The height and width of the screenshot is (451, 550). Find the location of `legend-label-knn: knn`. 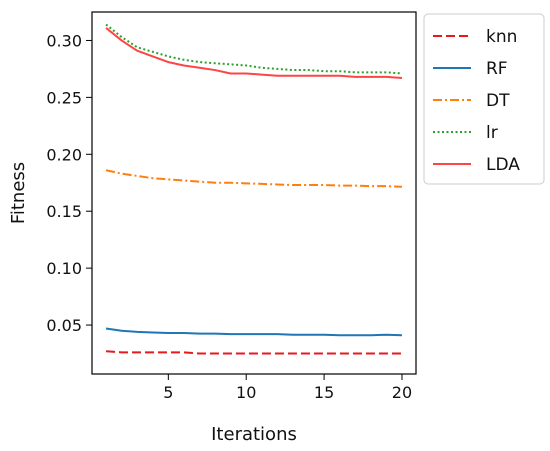

legend-label-knn: knn is located at coordinates (501, 37).